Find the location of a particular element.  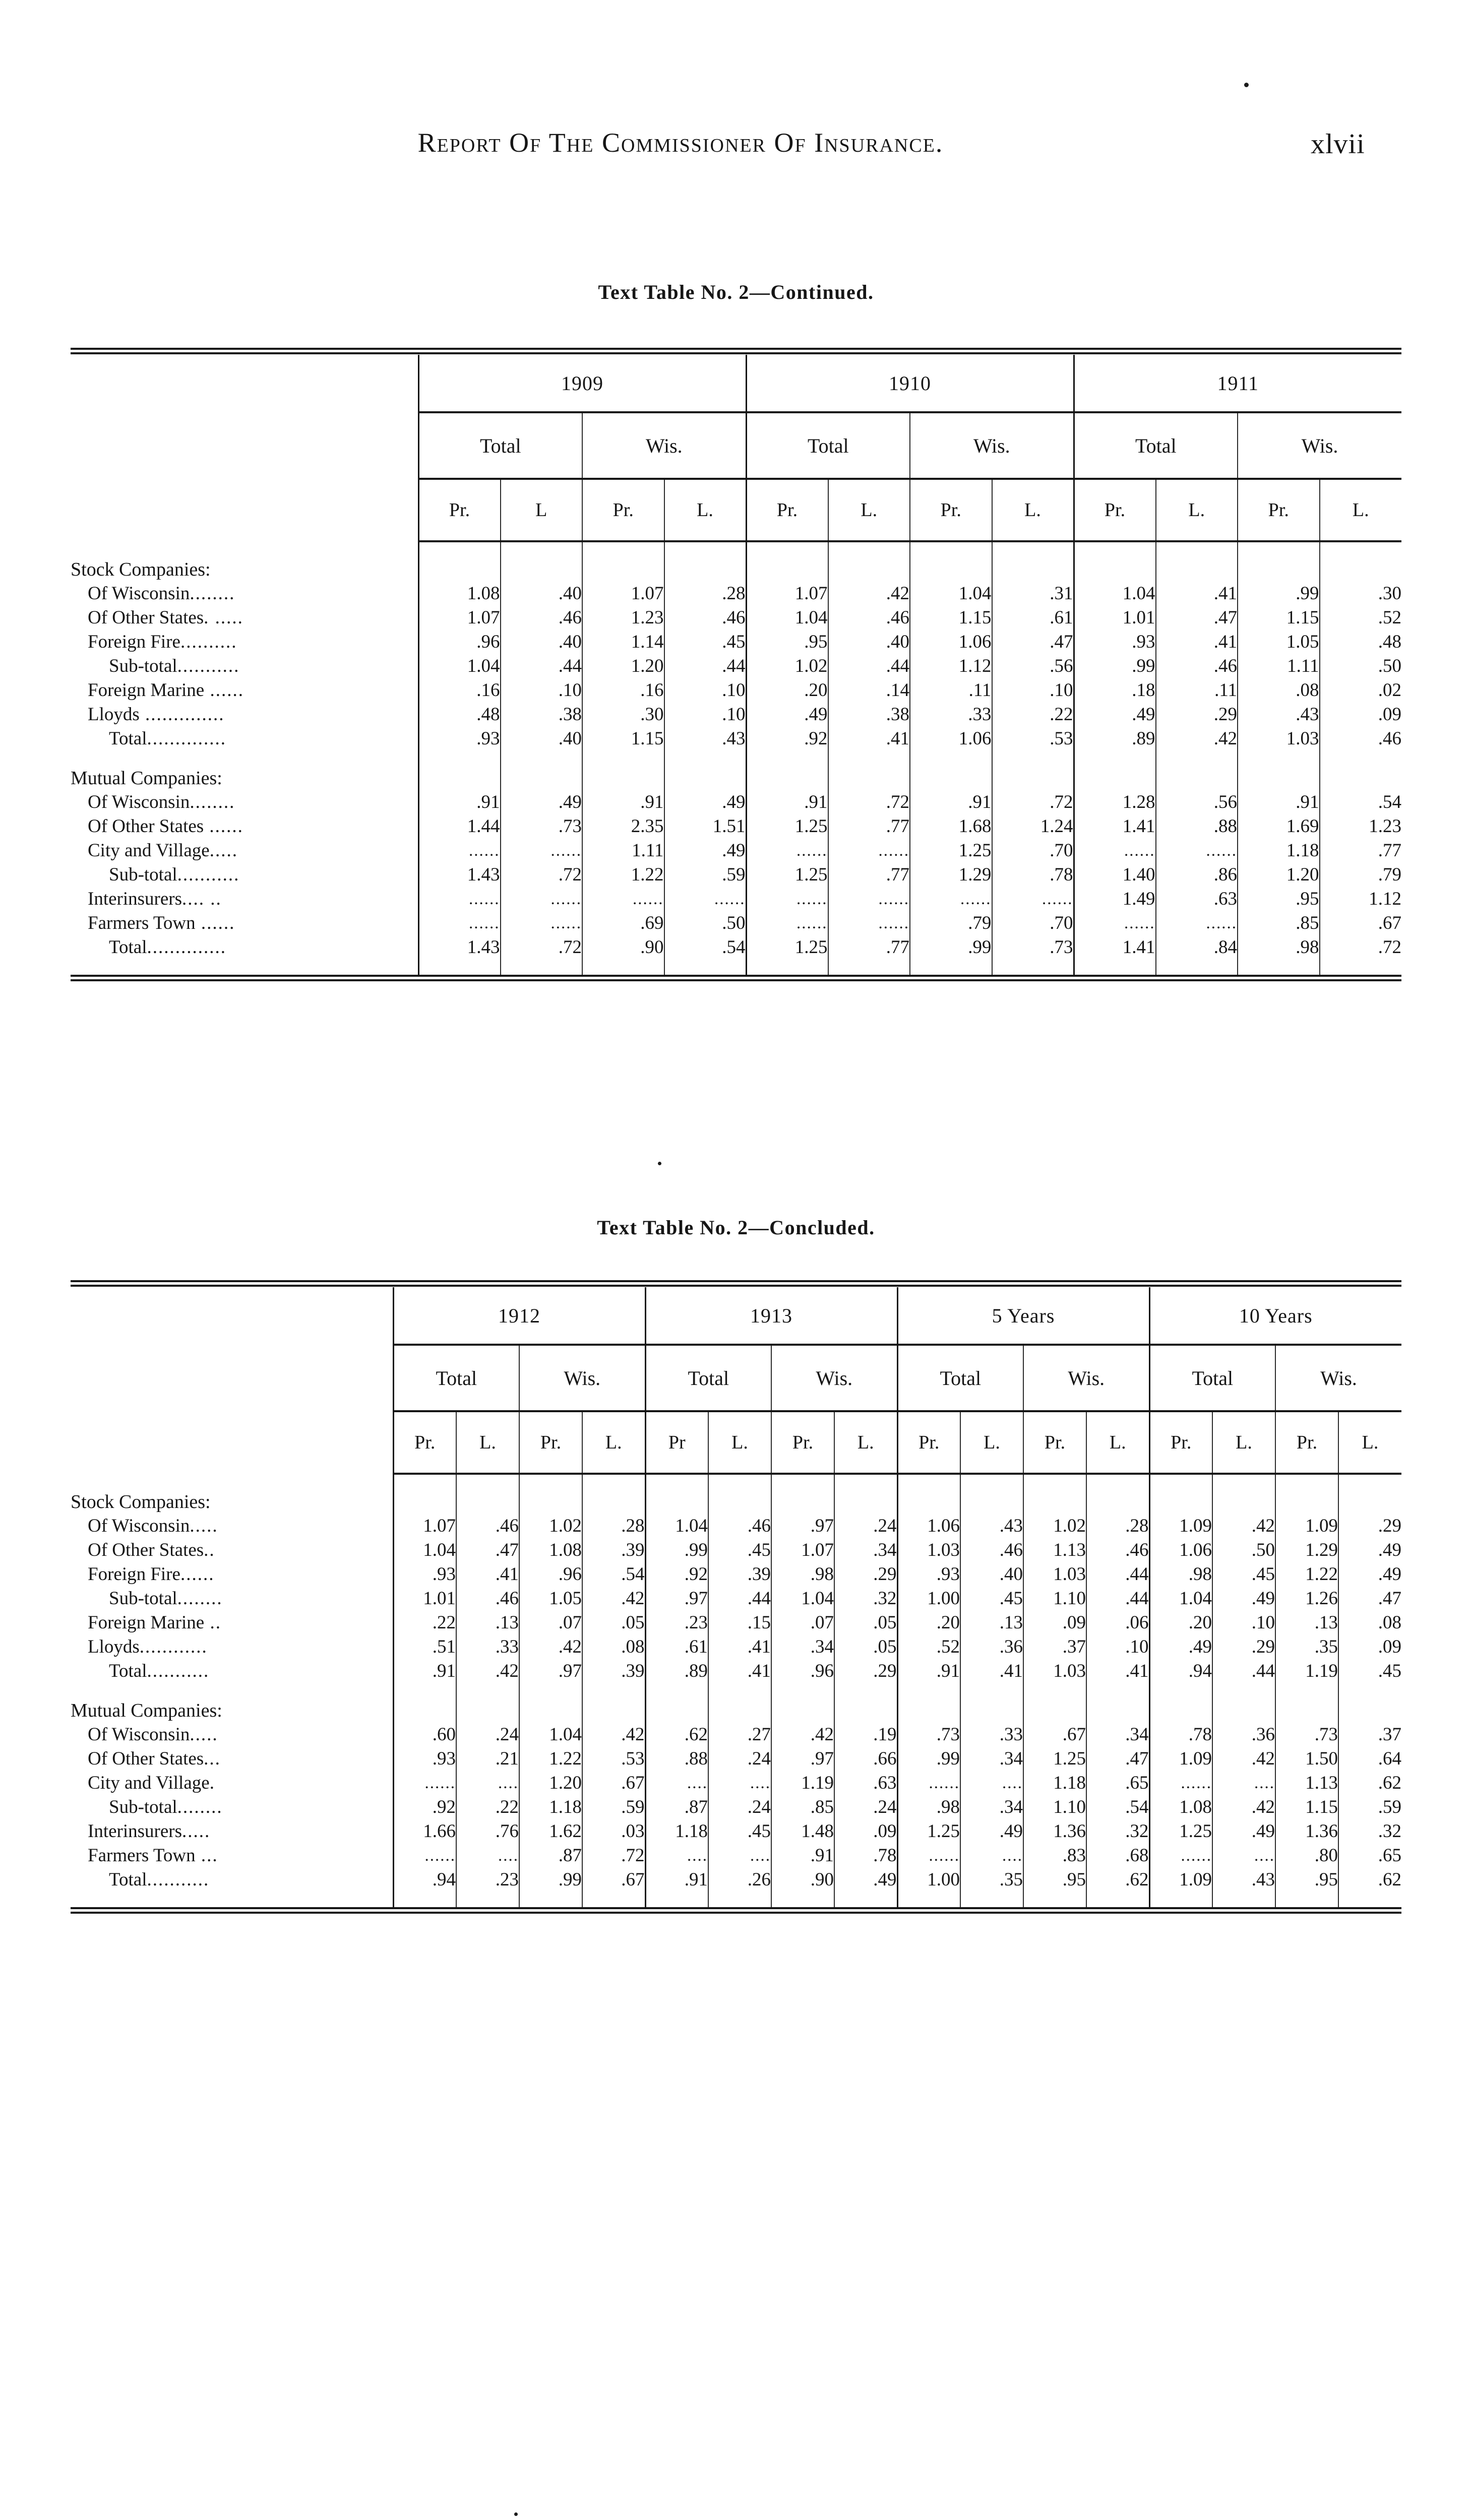

column-group-header: 1913 is located at coordinates (771, 1316).